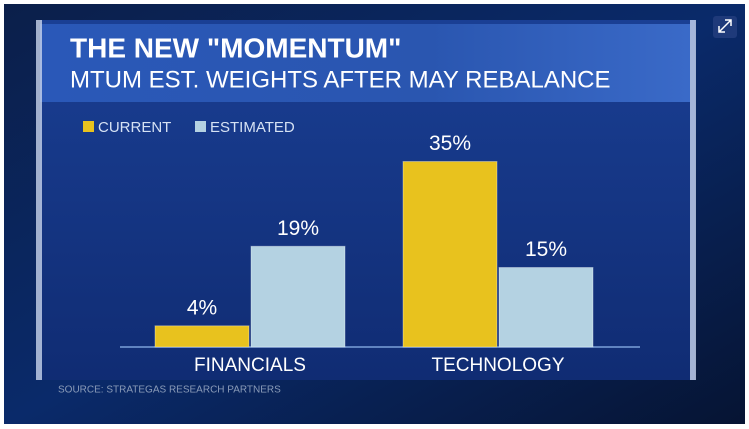  What do you see at coordinates (497, 365) in the screenshot?
I see `x-tick-label: TECHNOLOGY` at bounding box center [497, 365].